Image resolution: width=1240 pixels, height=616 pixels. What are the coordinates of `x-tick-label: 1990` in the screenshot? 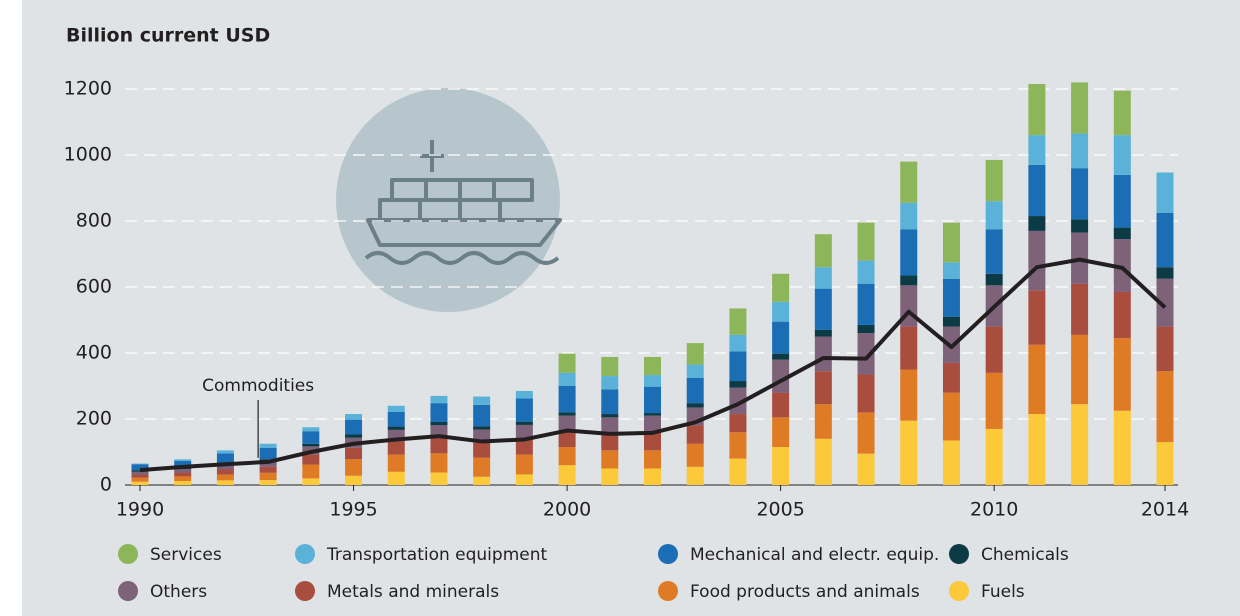 It's located at (140, 510).